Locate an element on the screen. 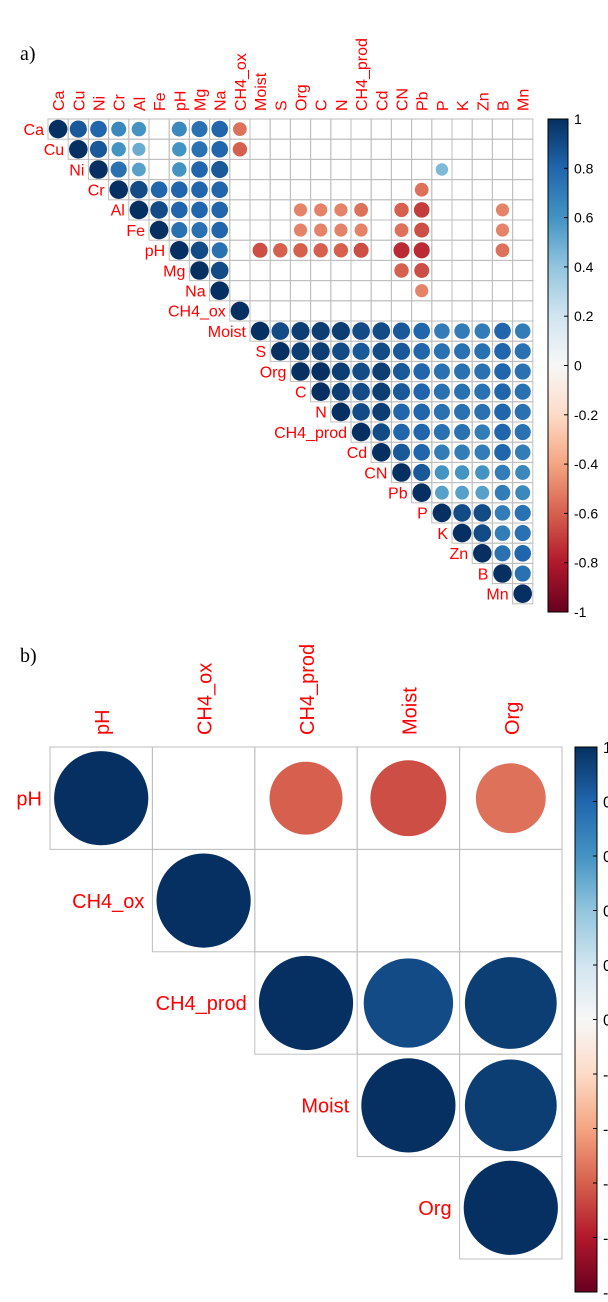  panel-a-point-zn-zn is located at coordinates (482, 553).